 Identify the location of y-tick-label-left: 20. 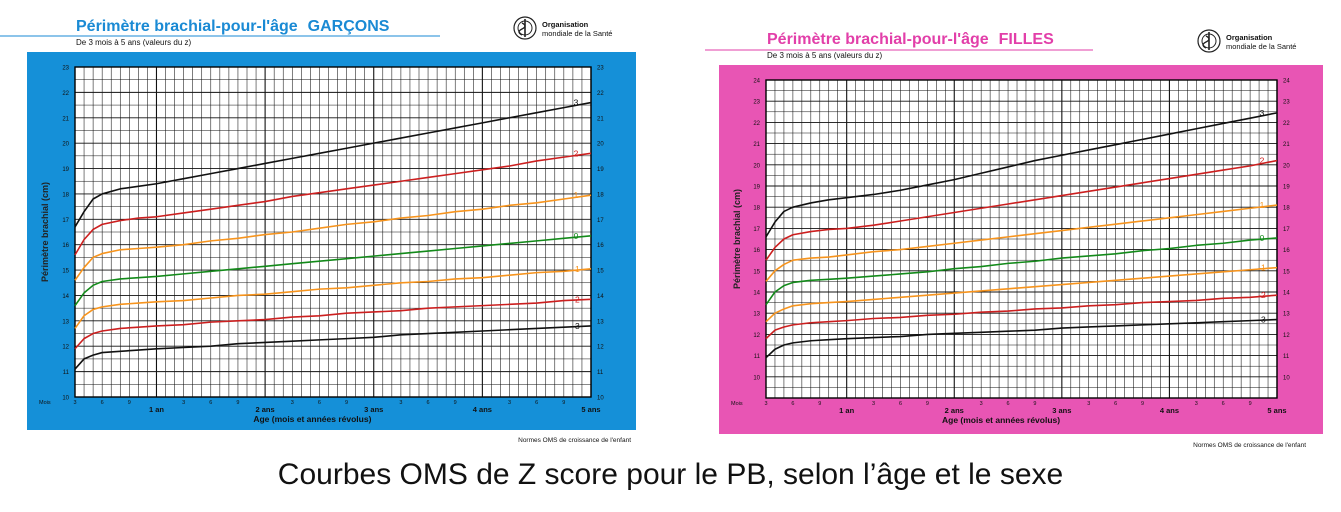
(65, 145).